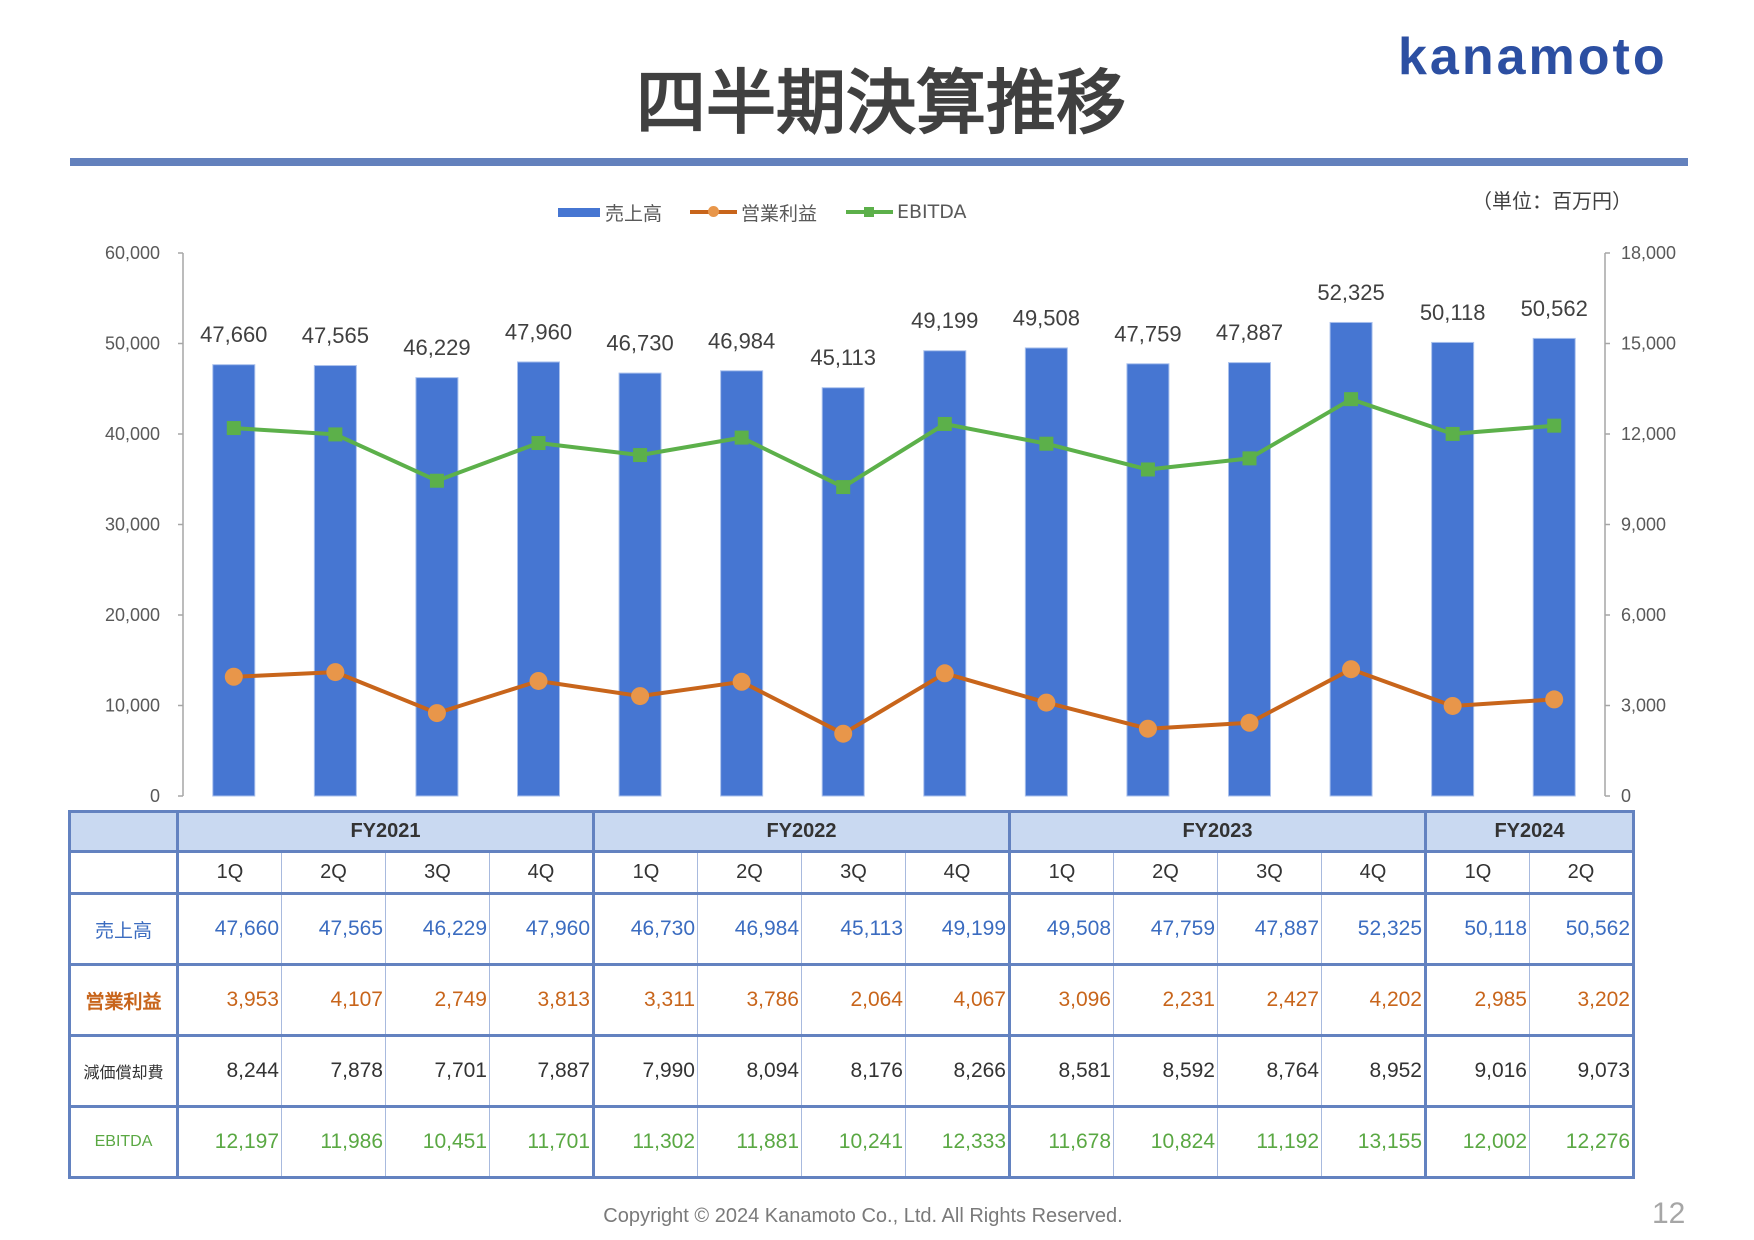 This screenshot has height=1240, width=1754. Describe the element at coordinates (645, 1071) in the screenshot. I see `table-cell: 7,990` at that location.